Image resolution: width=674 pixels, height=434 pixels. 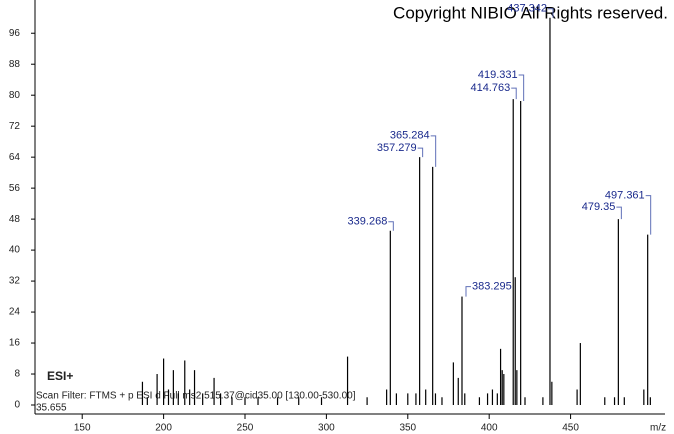 What do you see at coordinates (410, 136) in the screenshot?
I see `peak-label: 365.284` at bounding box center [410, 136].